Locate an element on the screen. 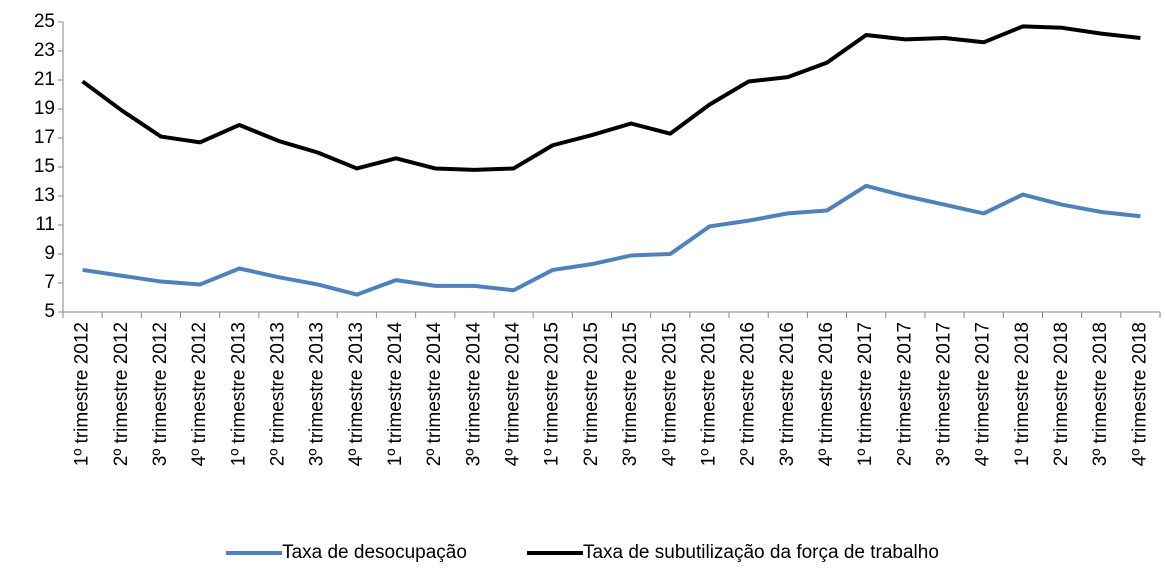 The width and height of the screenshot is (1165, 570). y-tick-label: 7 is located at coordinates (49, 282).